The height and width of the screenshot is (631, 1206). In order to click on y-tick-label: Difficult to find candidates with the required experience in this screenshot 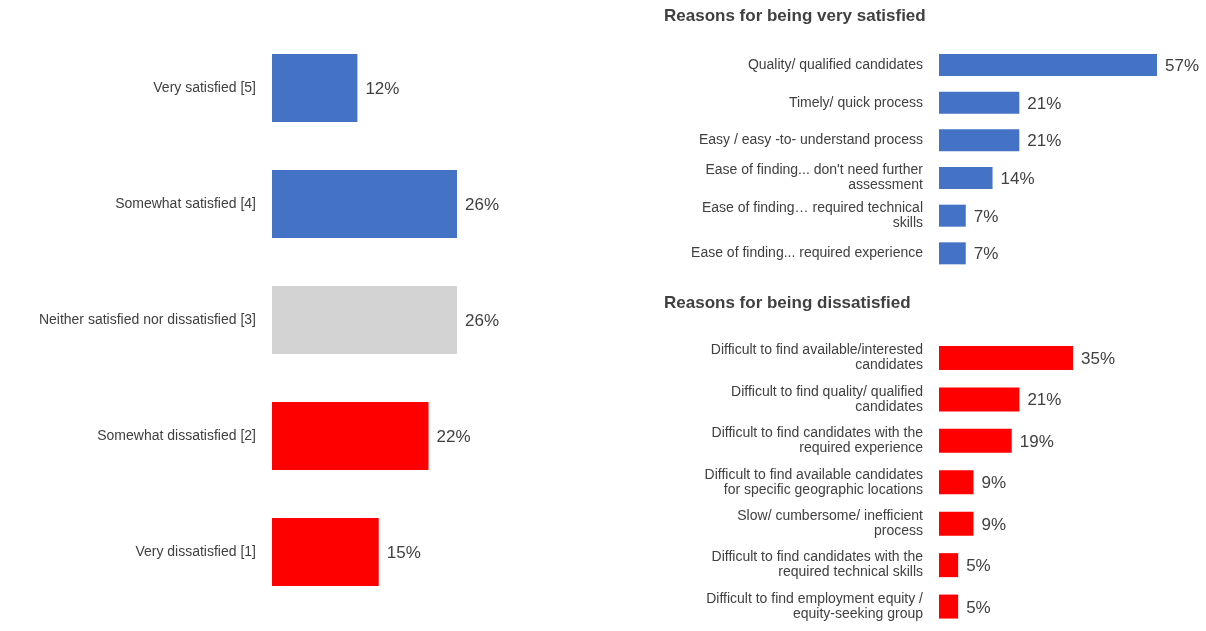, I will do `click(817, 439)`.